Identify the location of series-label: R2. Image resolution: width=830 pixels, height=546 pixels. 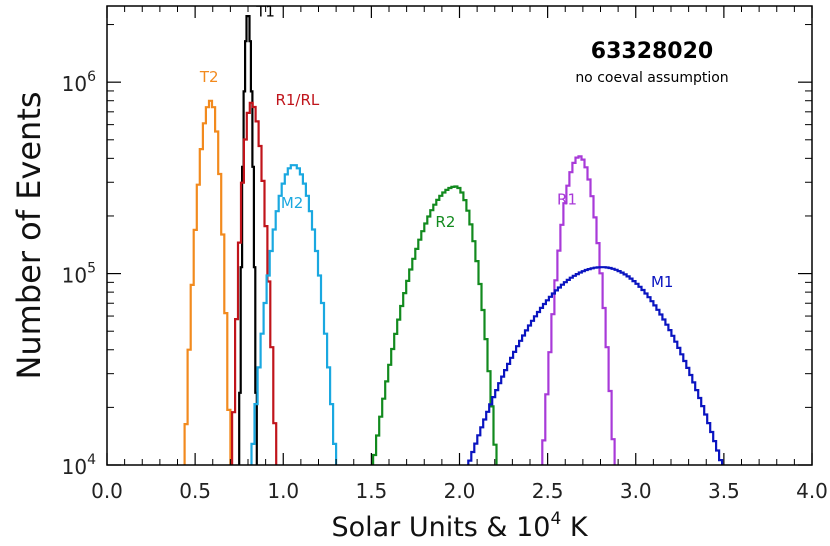
(445, 222).